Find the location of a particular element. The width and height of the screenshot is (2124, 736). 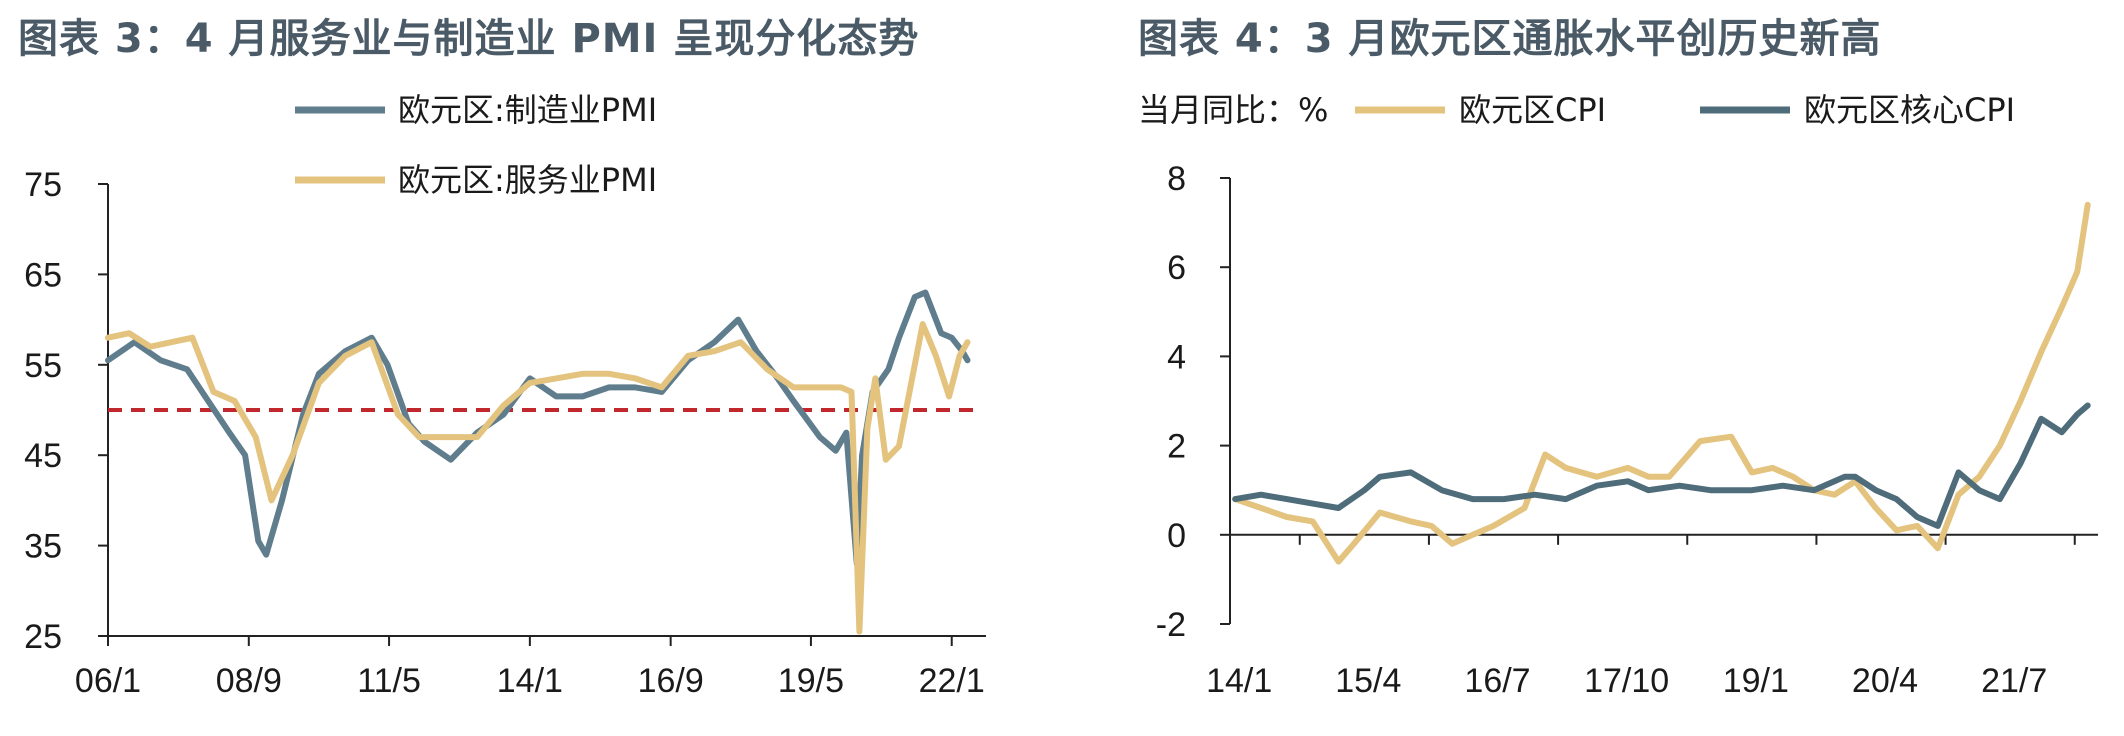

chart2-unit-label: 当月同比：% is located at coordinates (1233, 110).